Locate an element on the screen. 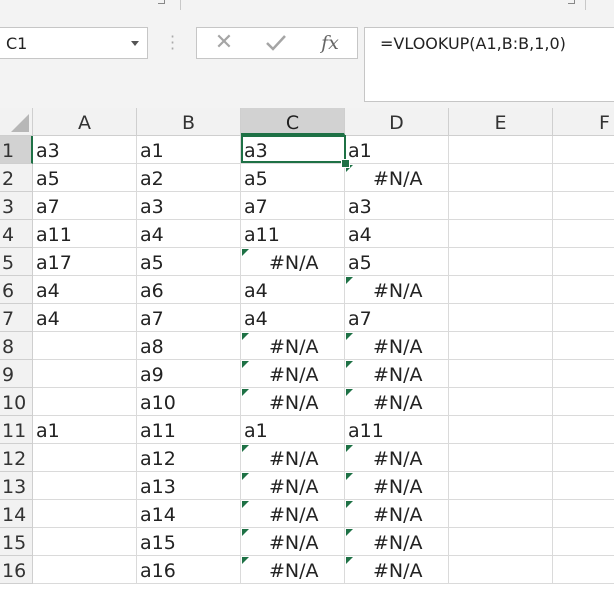  cell-c6: a4 is located at coordinates (293, 290).